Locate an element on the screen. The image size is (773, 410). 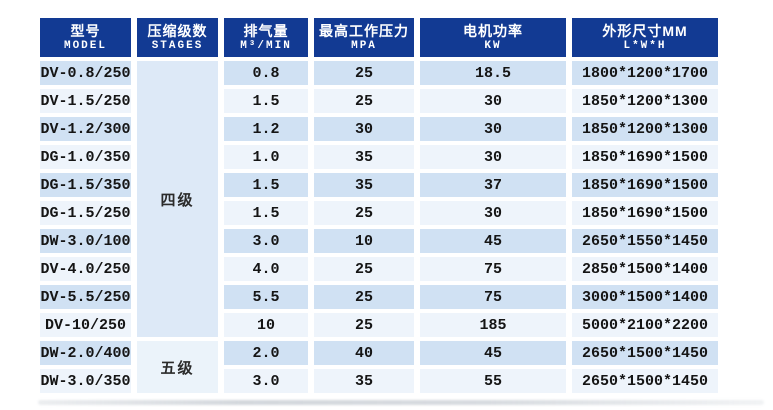
displacement-cell: 4.0 is located at coordinates (266, 269).